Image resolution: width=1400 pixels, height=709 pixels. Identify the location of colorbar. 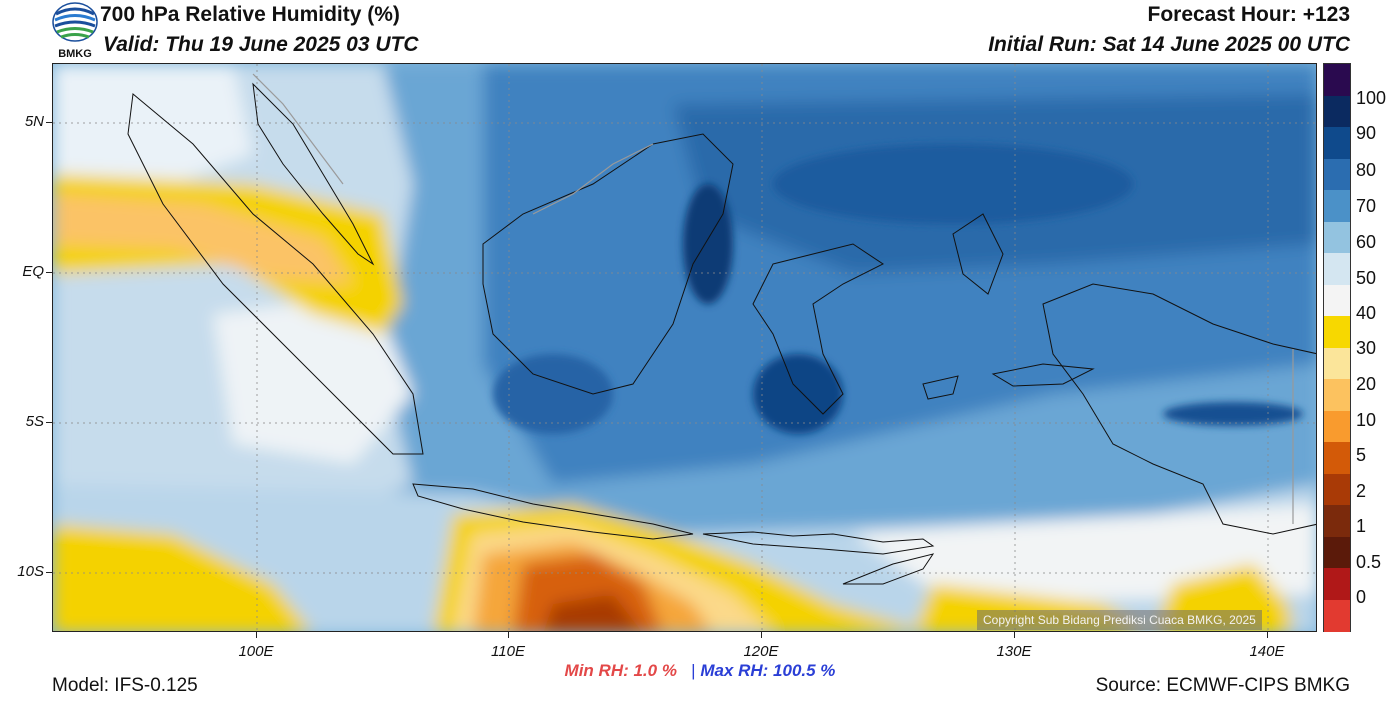
(1337, 347).